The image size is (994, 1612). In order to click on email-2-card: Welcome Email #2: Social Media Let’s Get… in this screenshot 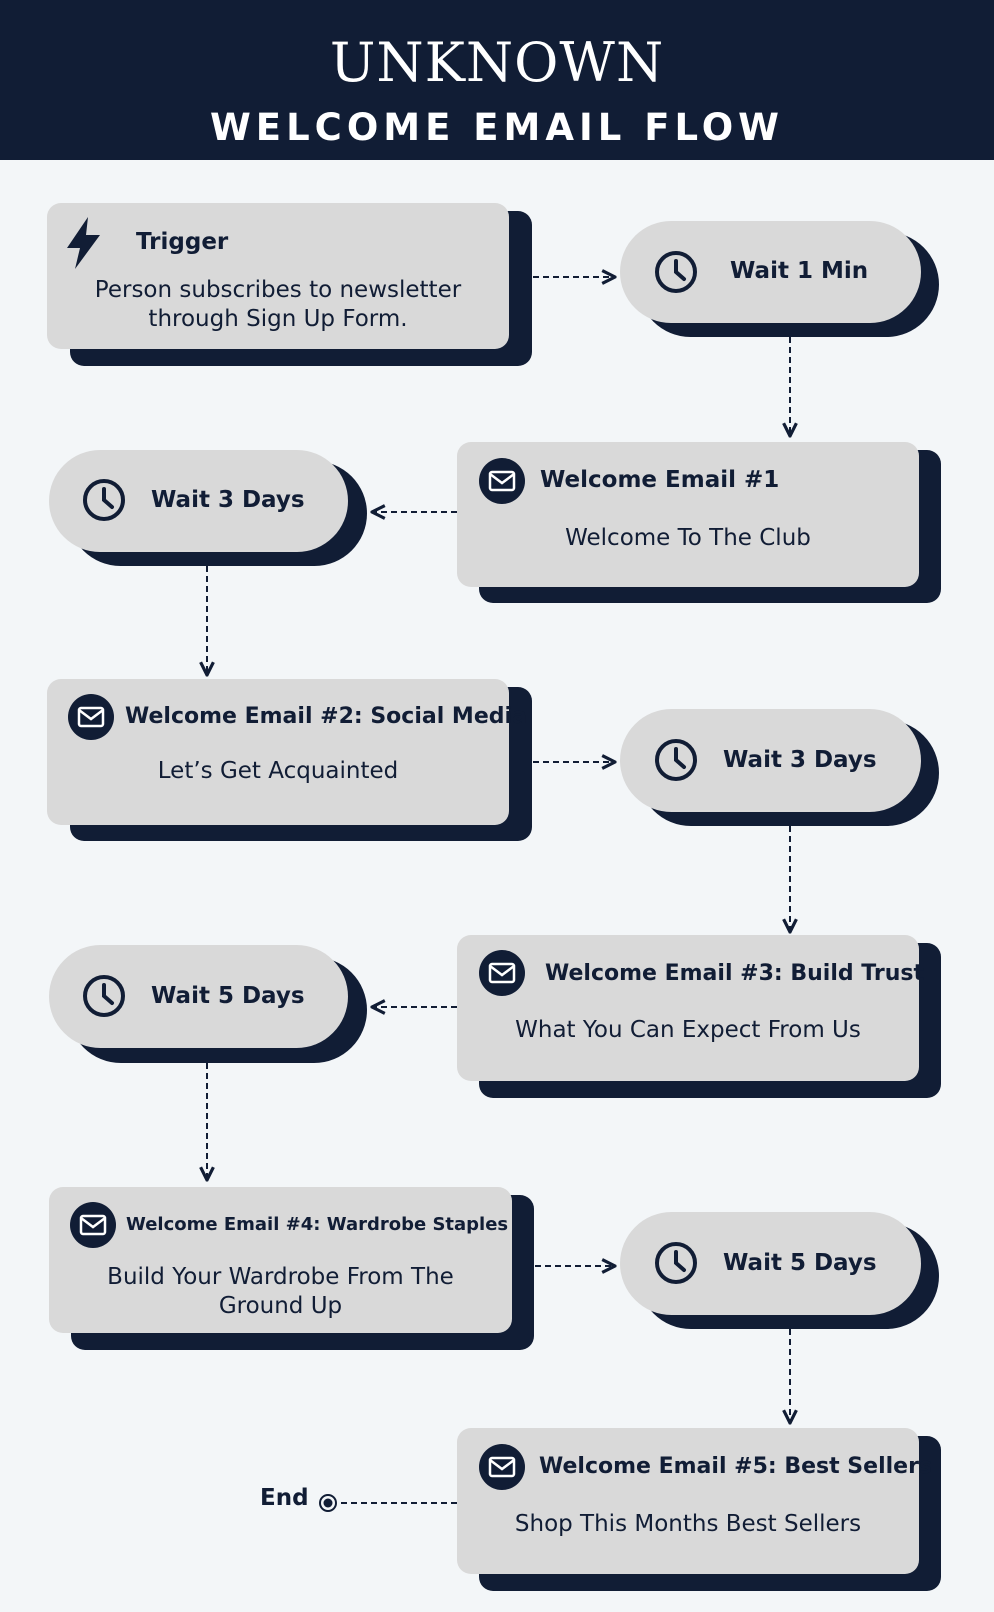, I will do `click(287, 752)`.